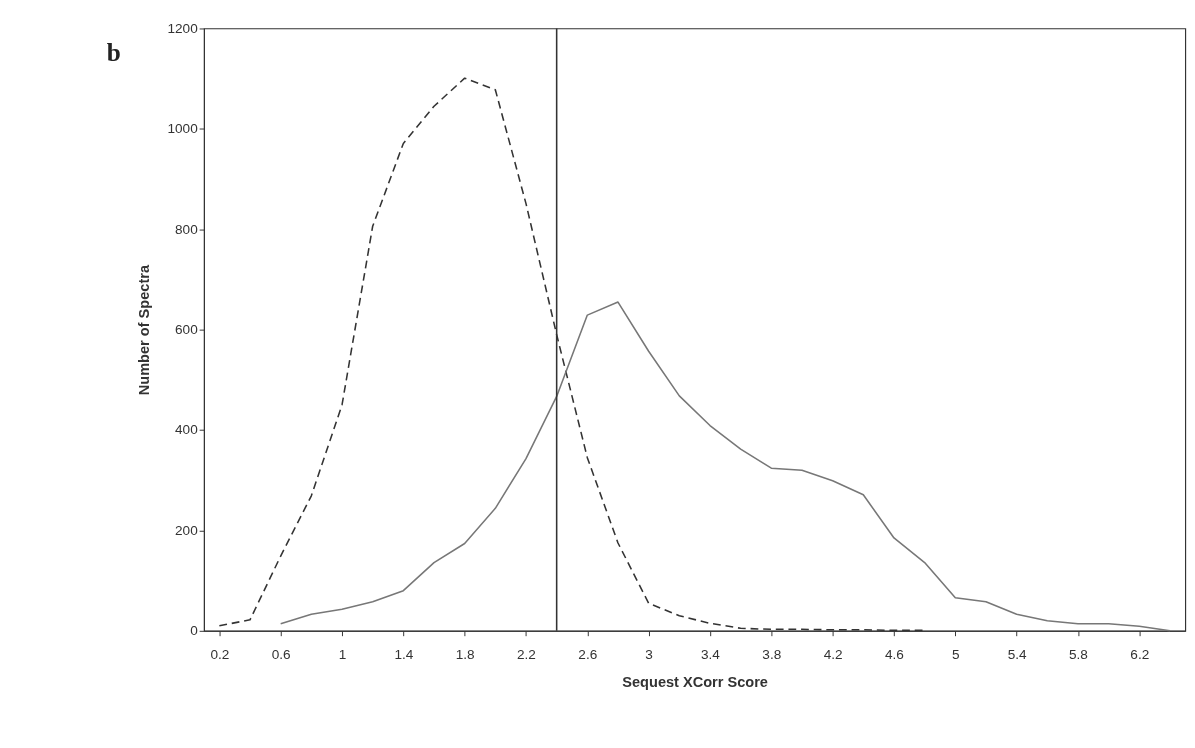 The image size is (1195, 748). What do you see at coordinates (1017, 654) in the screenshot?
I see `x-tick-label: 5.4` at bounding box center [1017, 654].